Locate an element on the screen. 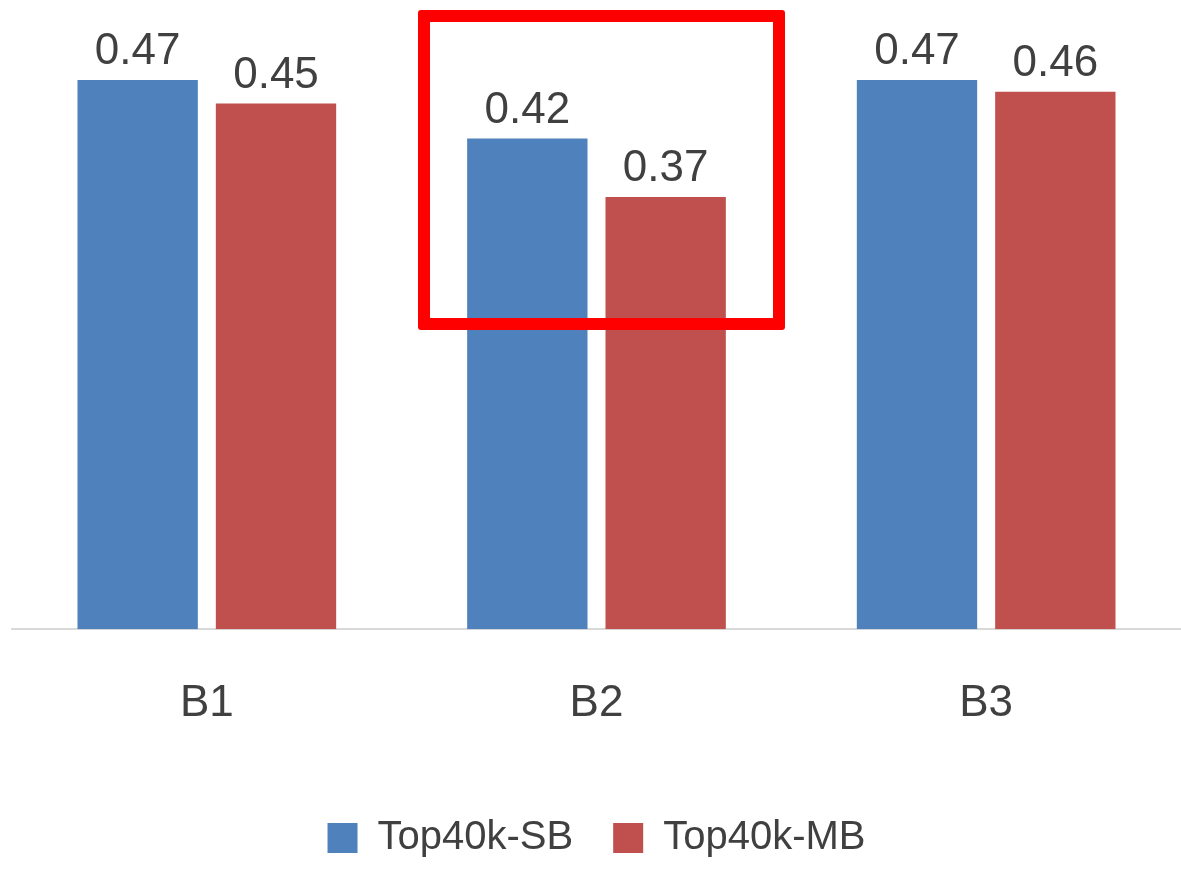 This screenshot has height=874, width=1181. data-label: 0.37 is located at coordinates (665, 166).